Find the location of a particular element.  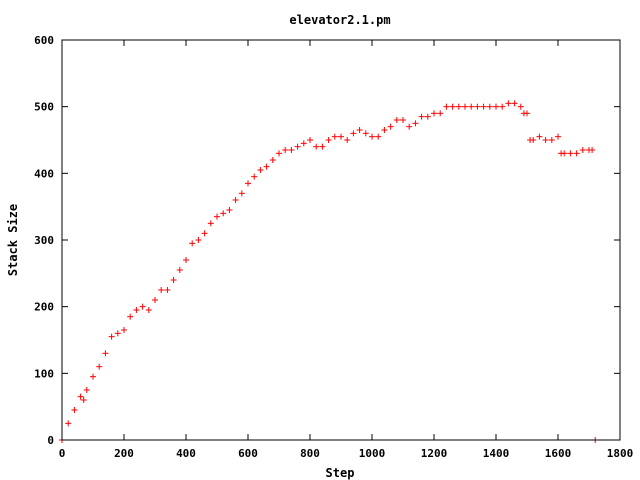

y-tick-label: 600 is located at coordinates (44, 40).